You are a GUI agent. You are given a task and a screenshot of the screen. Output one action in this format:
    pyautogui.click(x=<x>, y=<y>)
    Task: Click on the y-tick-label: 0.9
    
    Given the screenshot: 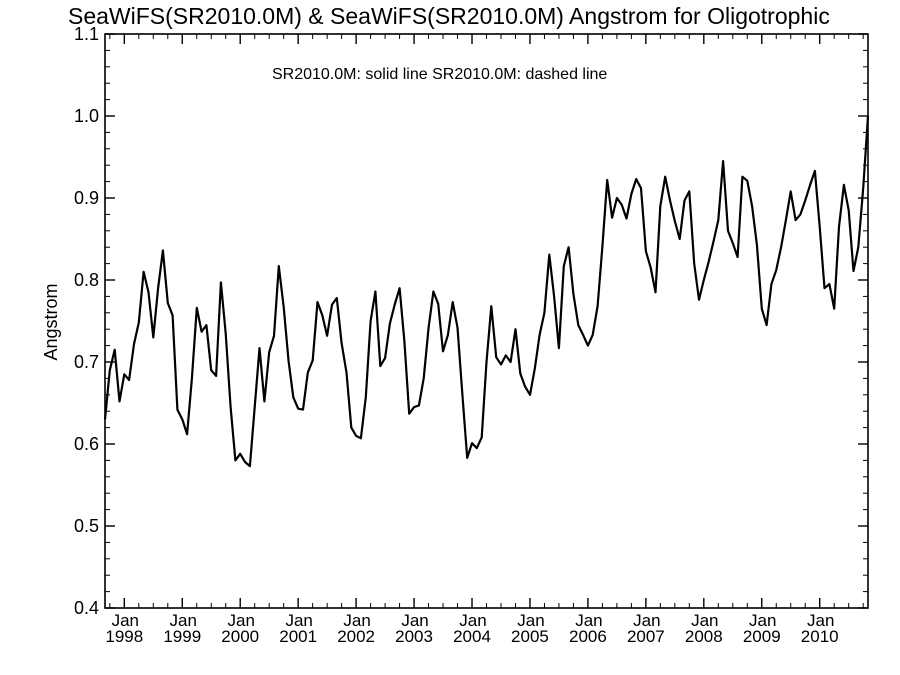 What is the action you would take?
    pyautogui.click(x=86, y=198)
    